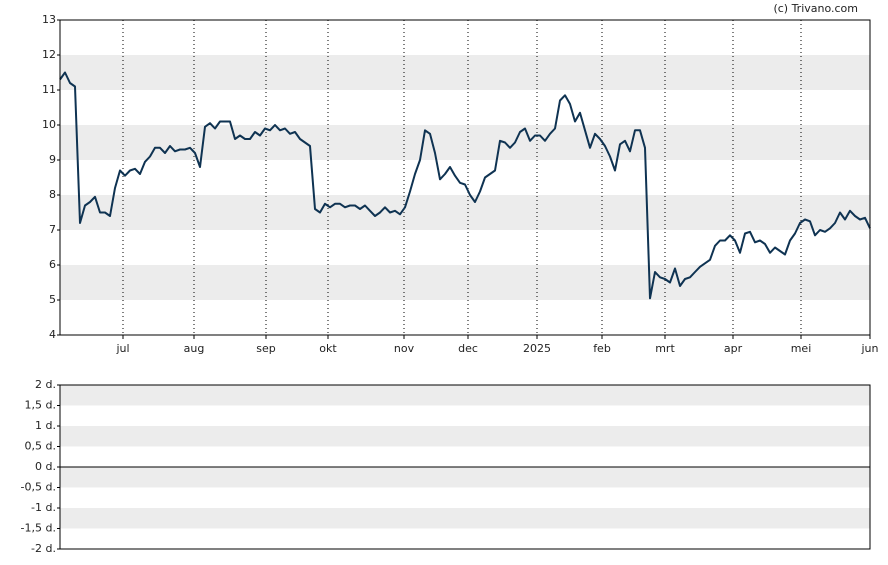 The height and width of the screenshot is (565, 888). Describe the element at coordinates (49, 124) in the screenshot. I see `y-tick-label: 10` at that location.